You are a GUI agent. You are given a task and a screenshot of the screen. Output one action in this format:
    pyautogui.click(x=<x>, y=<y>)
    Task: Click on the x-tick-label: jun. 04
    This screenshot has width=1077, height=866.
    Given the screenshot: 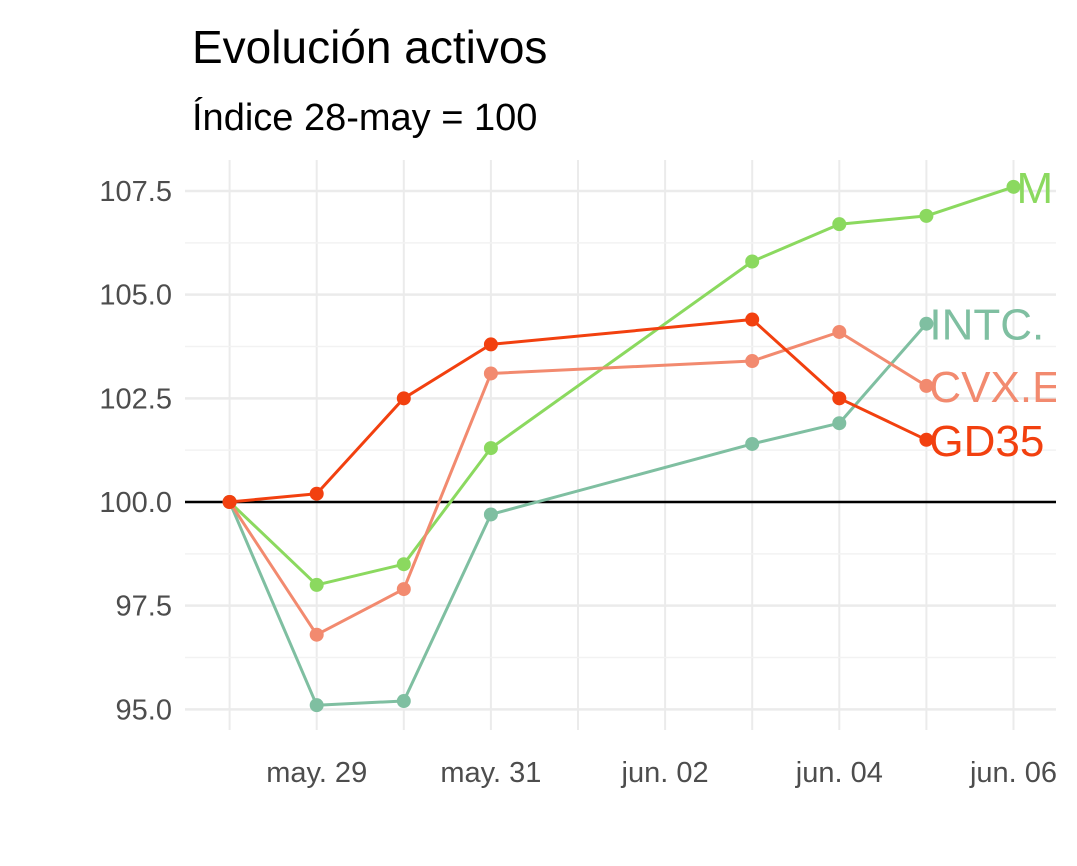 What is the action you would take?
    pyautogui.click(x=839, y=773)
    